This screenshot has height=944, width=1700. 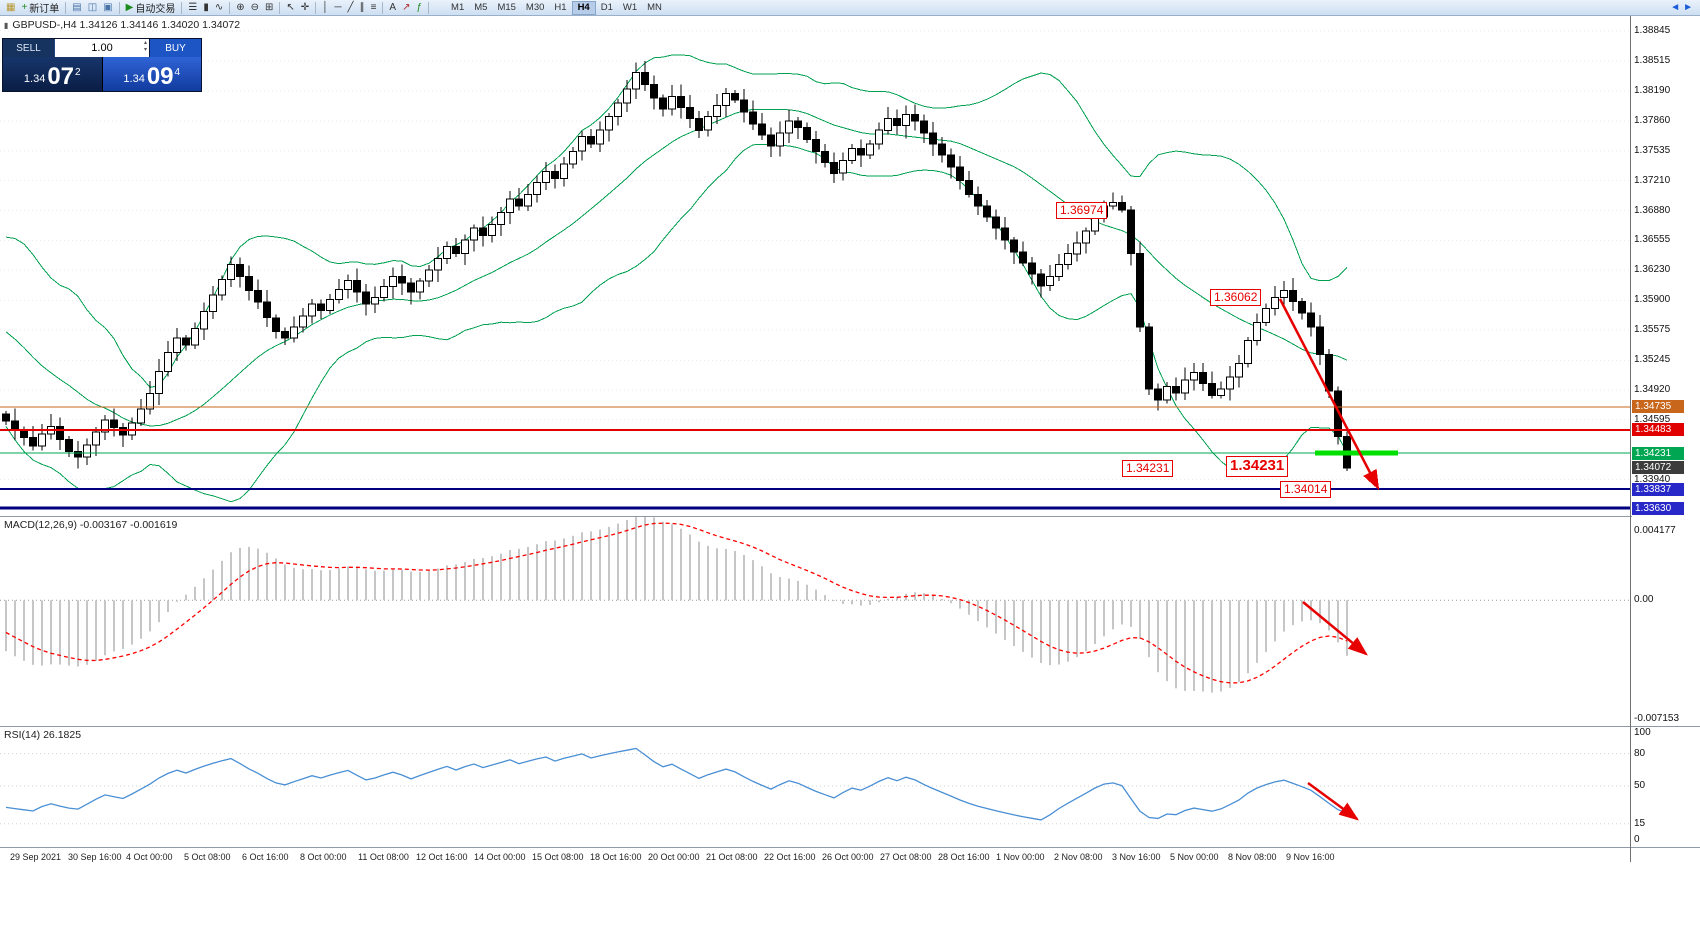 What do you see at coordinates (129, 7) in the screenshot?
I see `autotrading-button: ▶` at bounding box center [129, 7].